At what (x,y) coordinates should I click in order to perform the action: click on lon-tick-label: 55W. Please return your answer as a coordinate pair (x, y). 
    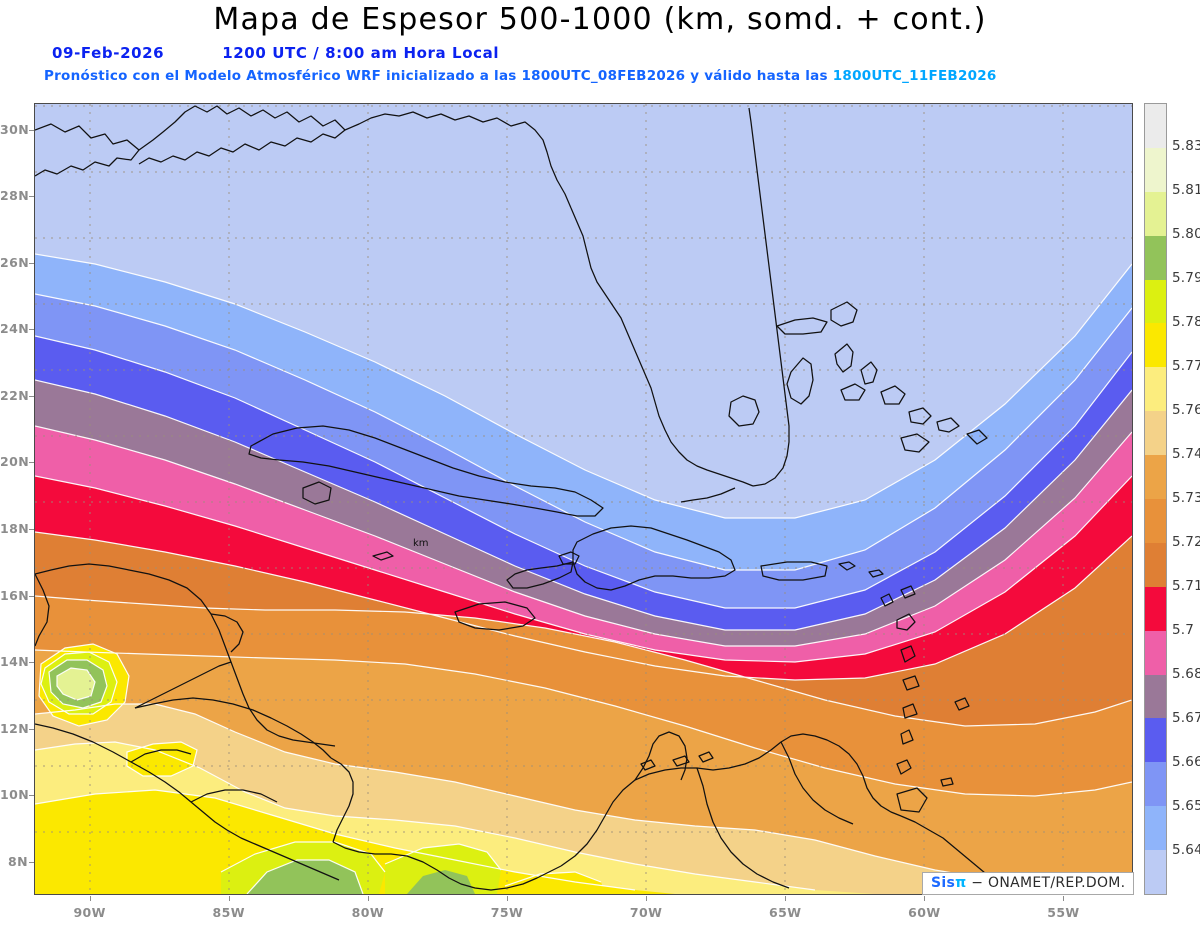
    Looking at the image, I should click on (1063, 912).